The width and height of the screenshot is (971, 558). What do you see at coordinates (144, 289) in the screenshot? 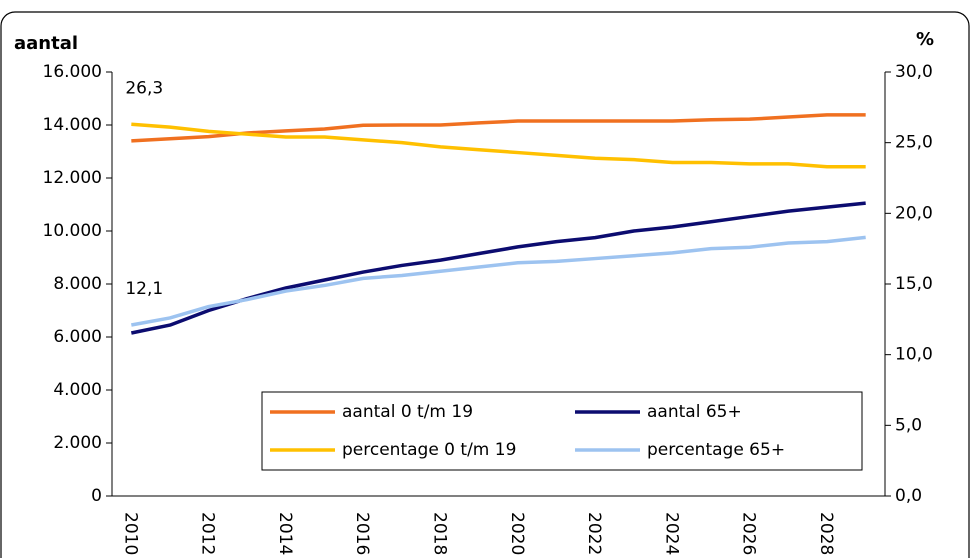
I see `data-label: 12,1` at bounding box center [144, 289].